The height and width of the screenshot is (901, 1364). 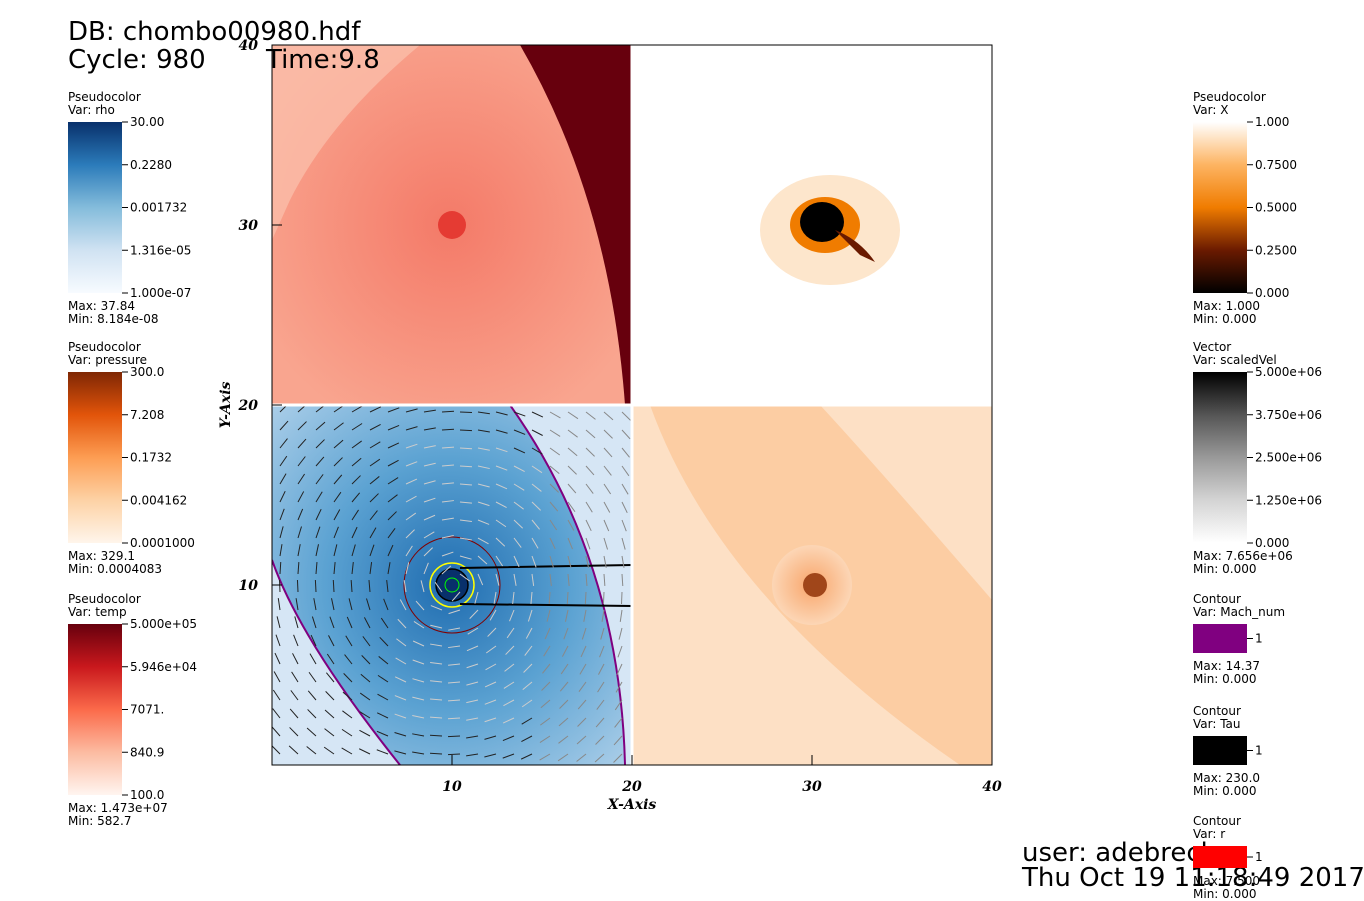 What do you see at coordinates (1217, 599) in the screenshot?
I see `legend-kind: Contour` at bounding box center [1217, 599].